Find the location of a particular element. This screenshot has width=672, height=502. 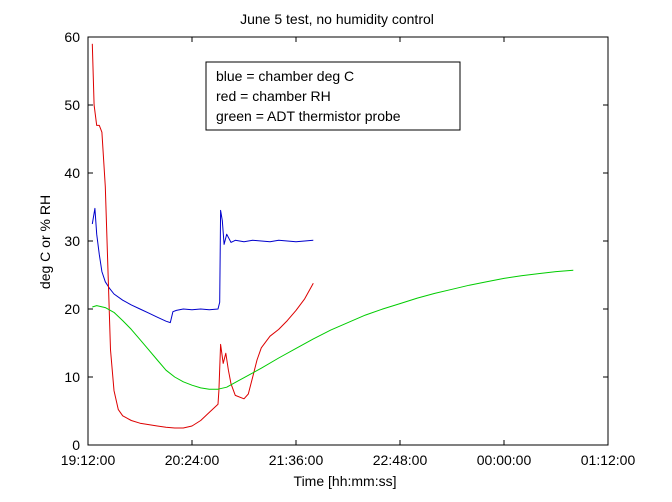

y-axis-label: deg C or % RH is located at coordinates (45, 242).